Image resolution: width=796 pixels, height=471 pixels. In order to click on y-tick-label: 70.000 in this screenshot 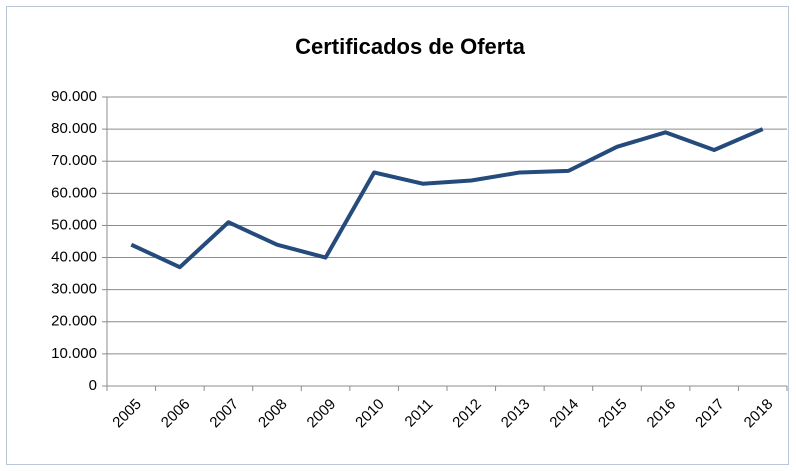, I will do `click(74, 160)`.